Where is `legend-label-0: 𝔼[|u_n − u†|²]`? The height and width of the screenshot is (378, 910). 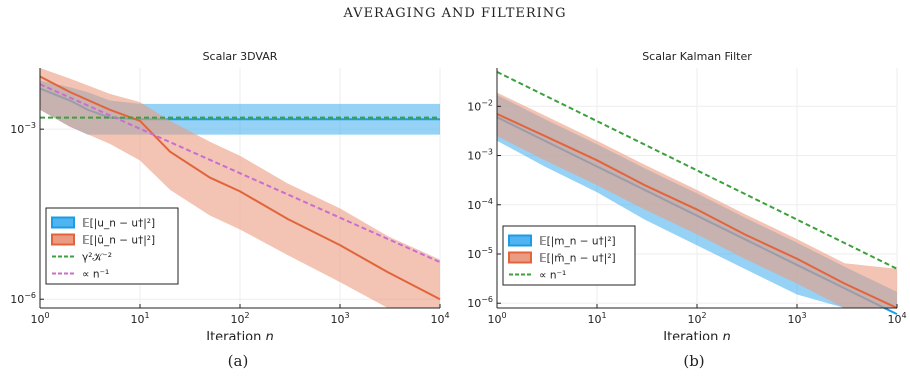
legend-label-0: 𝔼[|u_n − u†|²] is located at coordinates (118, 224).